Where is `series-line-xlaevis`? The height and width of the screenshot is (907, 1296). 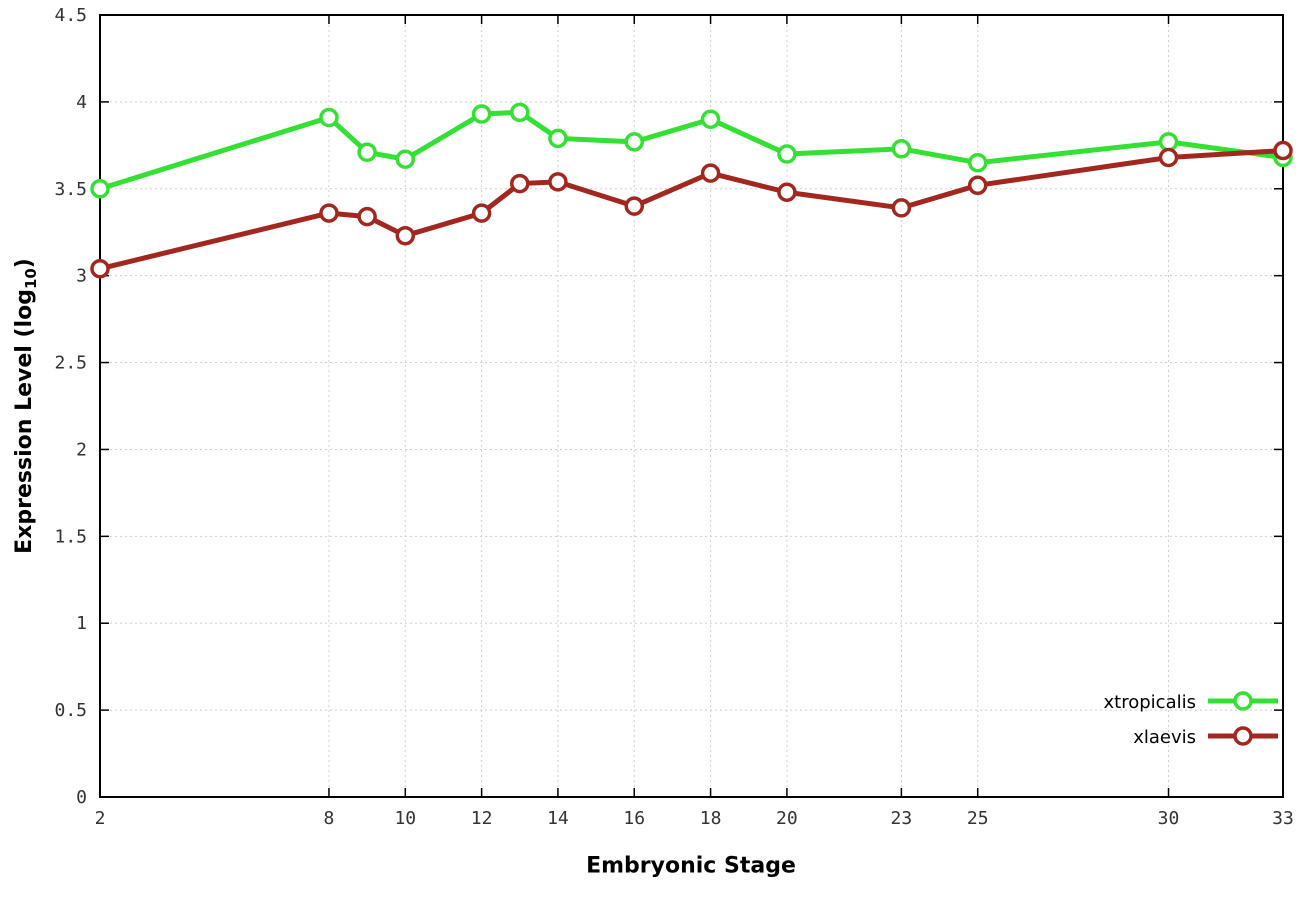
series-line-xlaevis is located at coordinates (691, 210).